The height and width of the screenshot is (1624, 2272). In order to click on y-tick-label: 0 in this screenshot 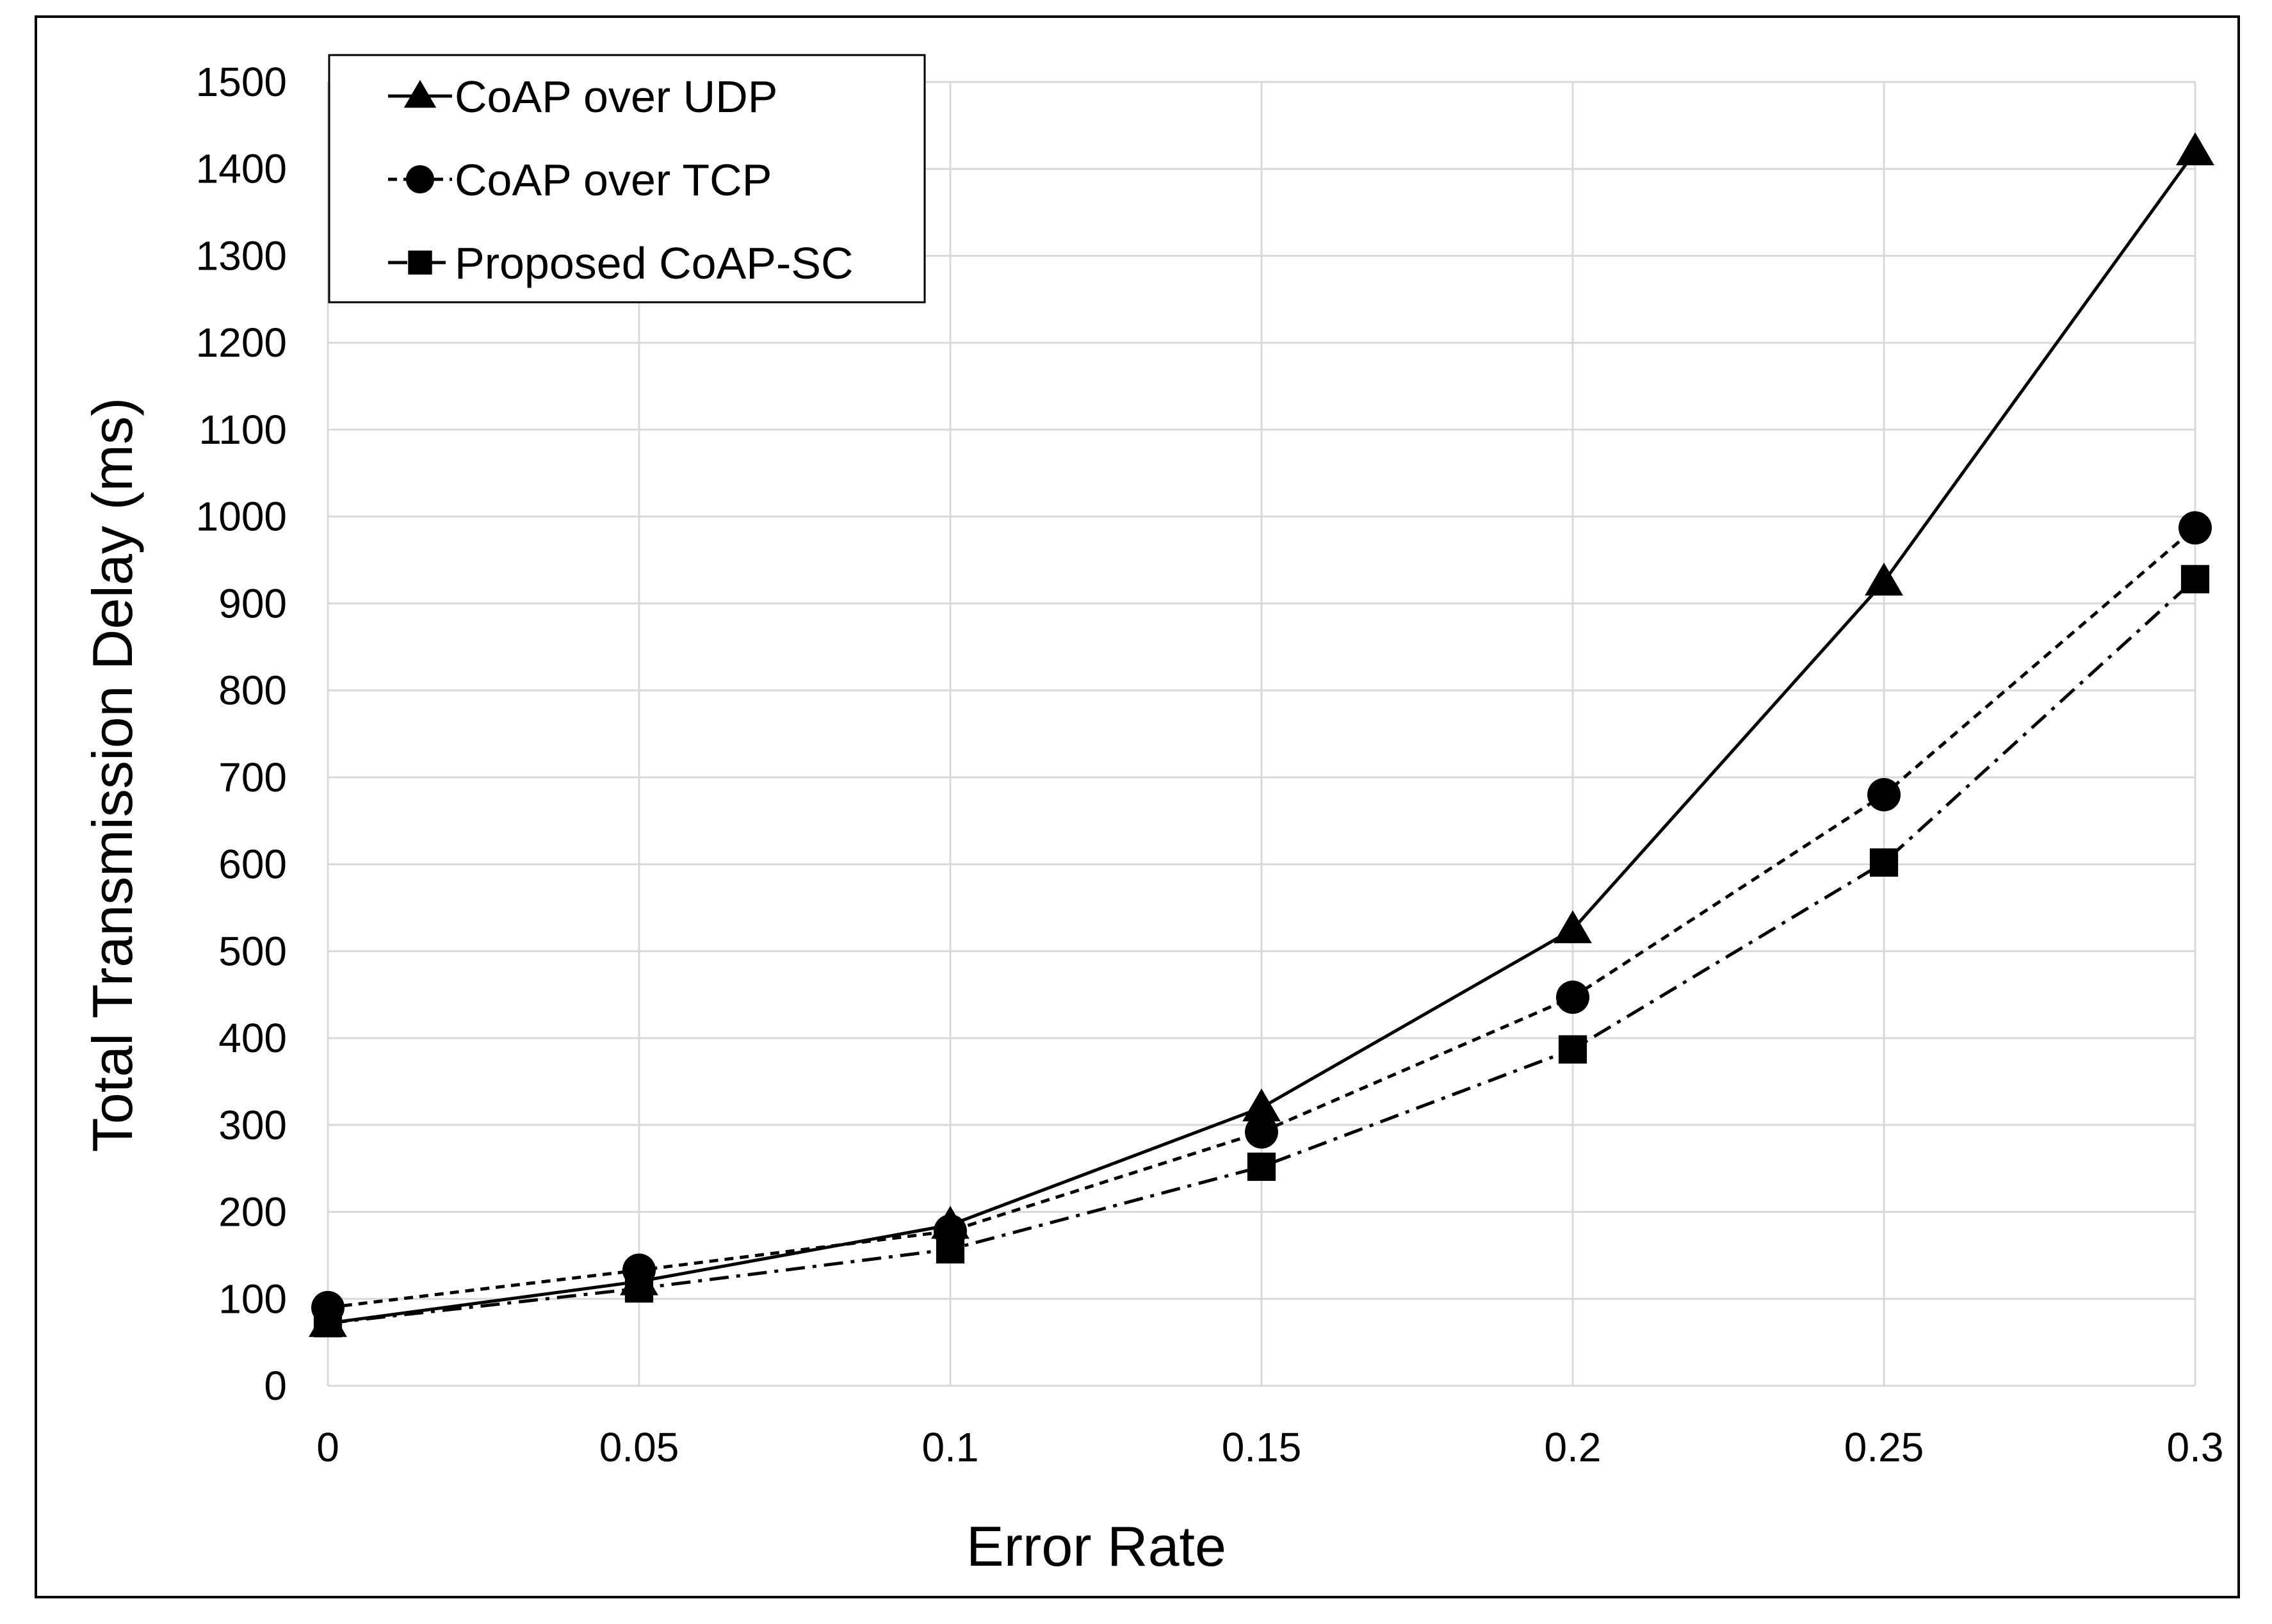, I will do `click(275, 1386)`.